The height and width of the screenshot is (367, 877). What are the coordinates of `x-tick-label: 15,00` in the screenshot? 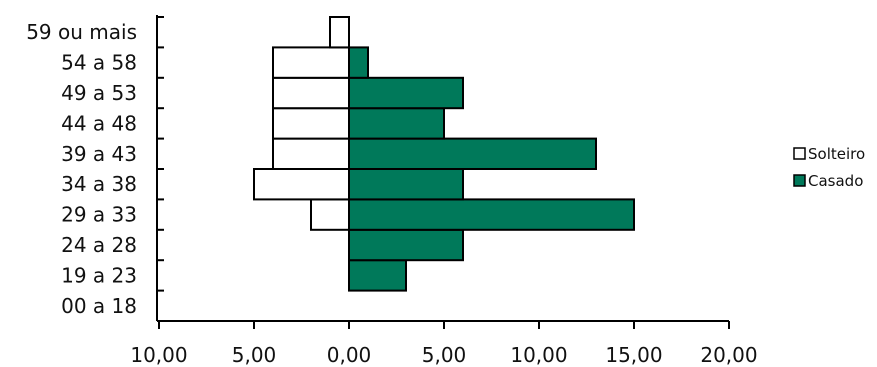 It's located at (633, 355).